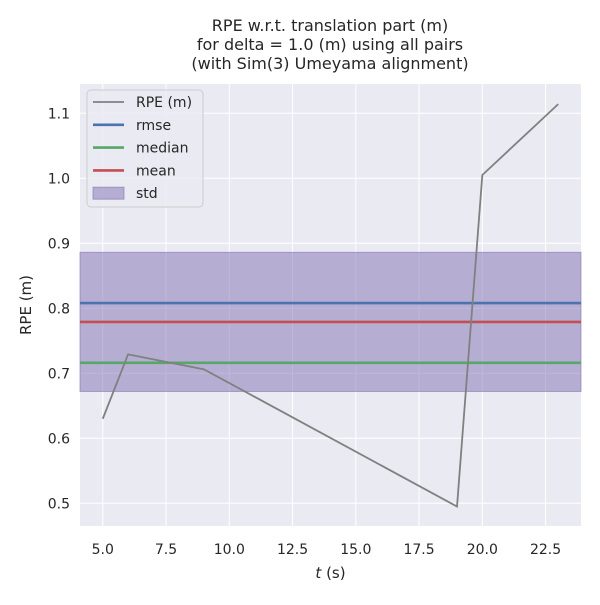 Image resolution: width=600 pixels, height=605 pixels. I want to click on y-tick-label: 0.6, so click(59, 439).